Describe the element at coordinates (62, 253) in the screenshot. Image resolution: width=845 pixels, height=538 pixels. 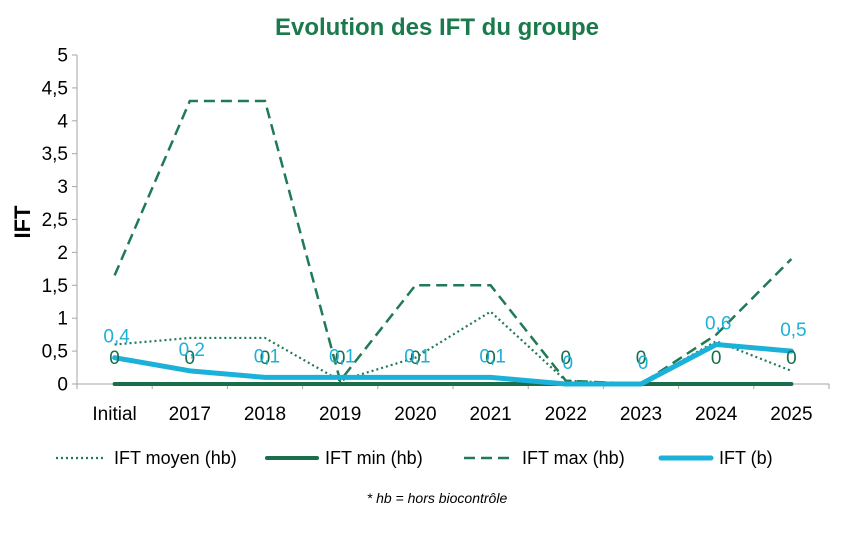
I see `y-tick-label: 2` at that location.